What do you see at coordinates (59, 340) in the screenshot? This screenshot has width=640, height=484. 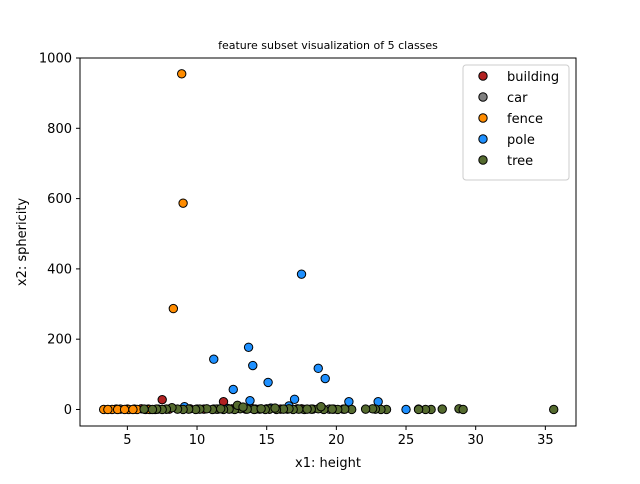 I see `y-tick-label-1: 200` at bounding box center [59, 340].